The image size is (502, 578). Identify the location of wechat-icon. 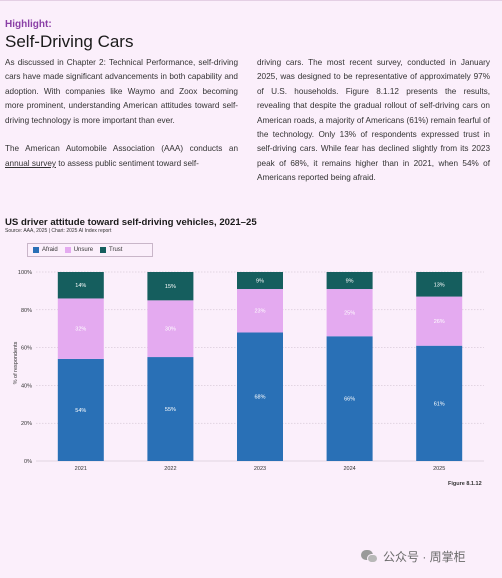
(369, 556).